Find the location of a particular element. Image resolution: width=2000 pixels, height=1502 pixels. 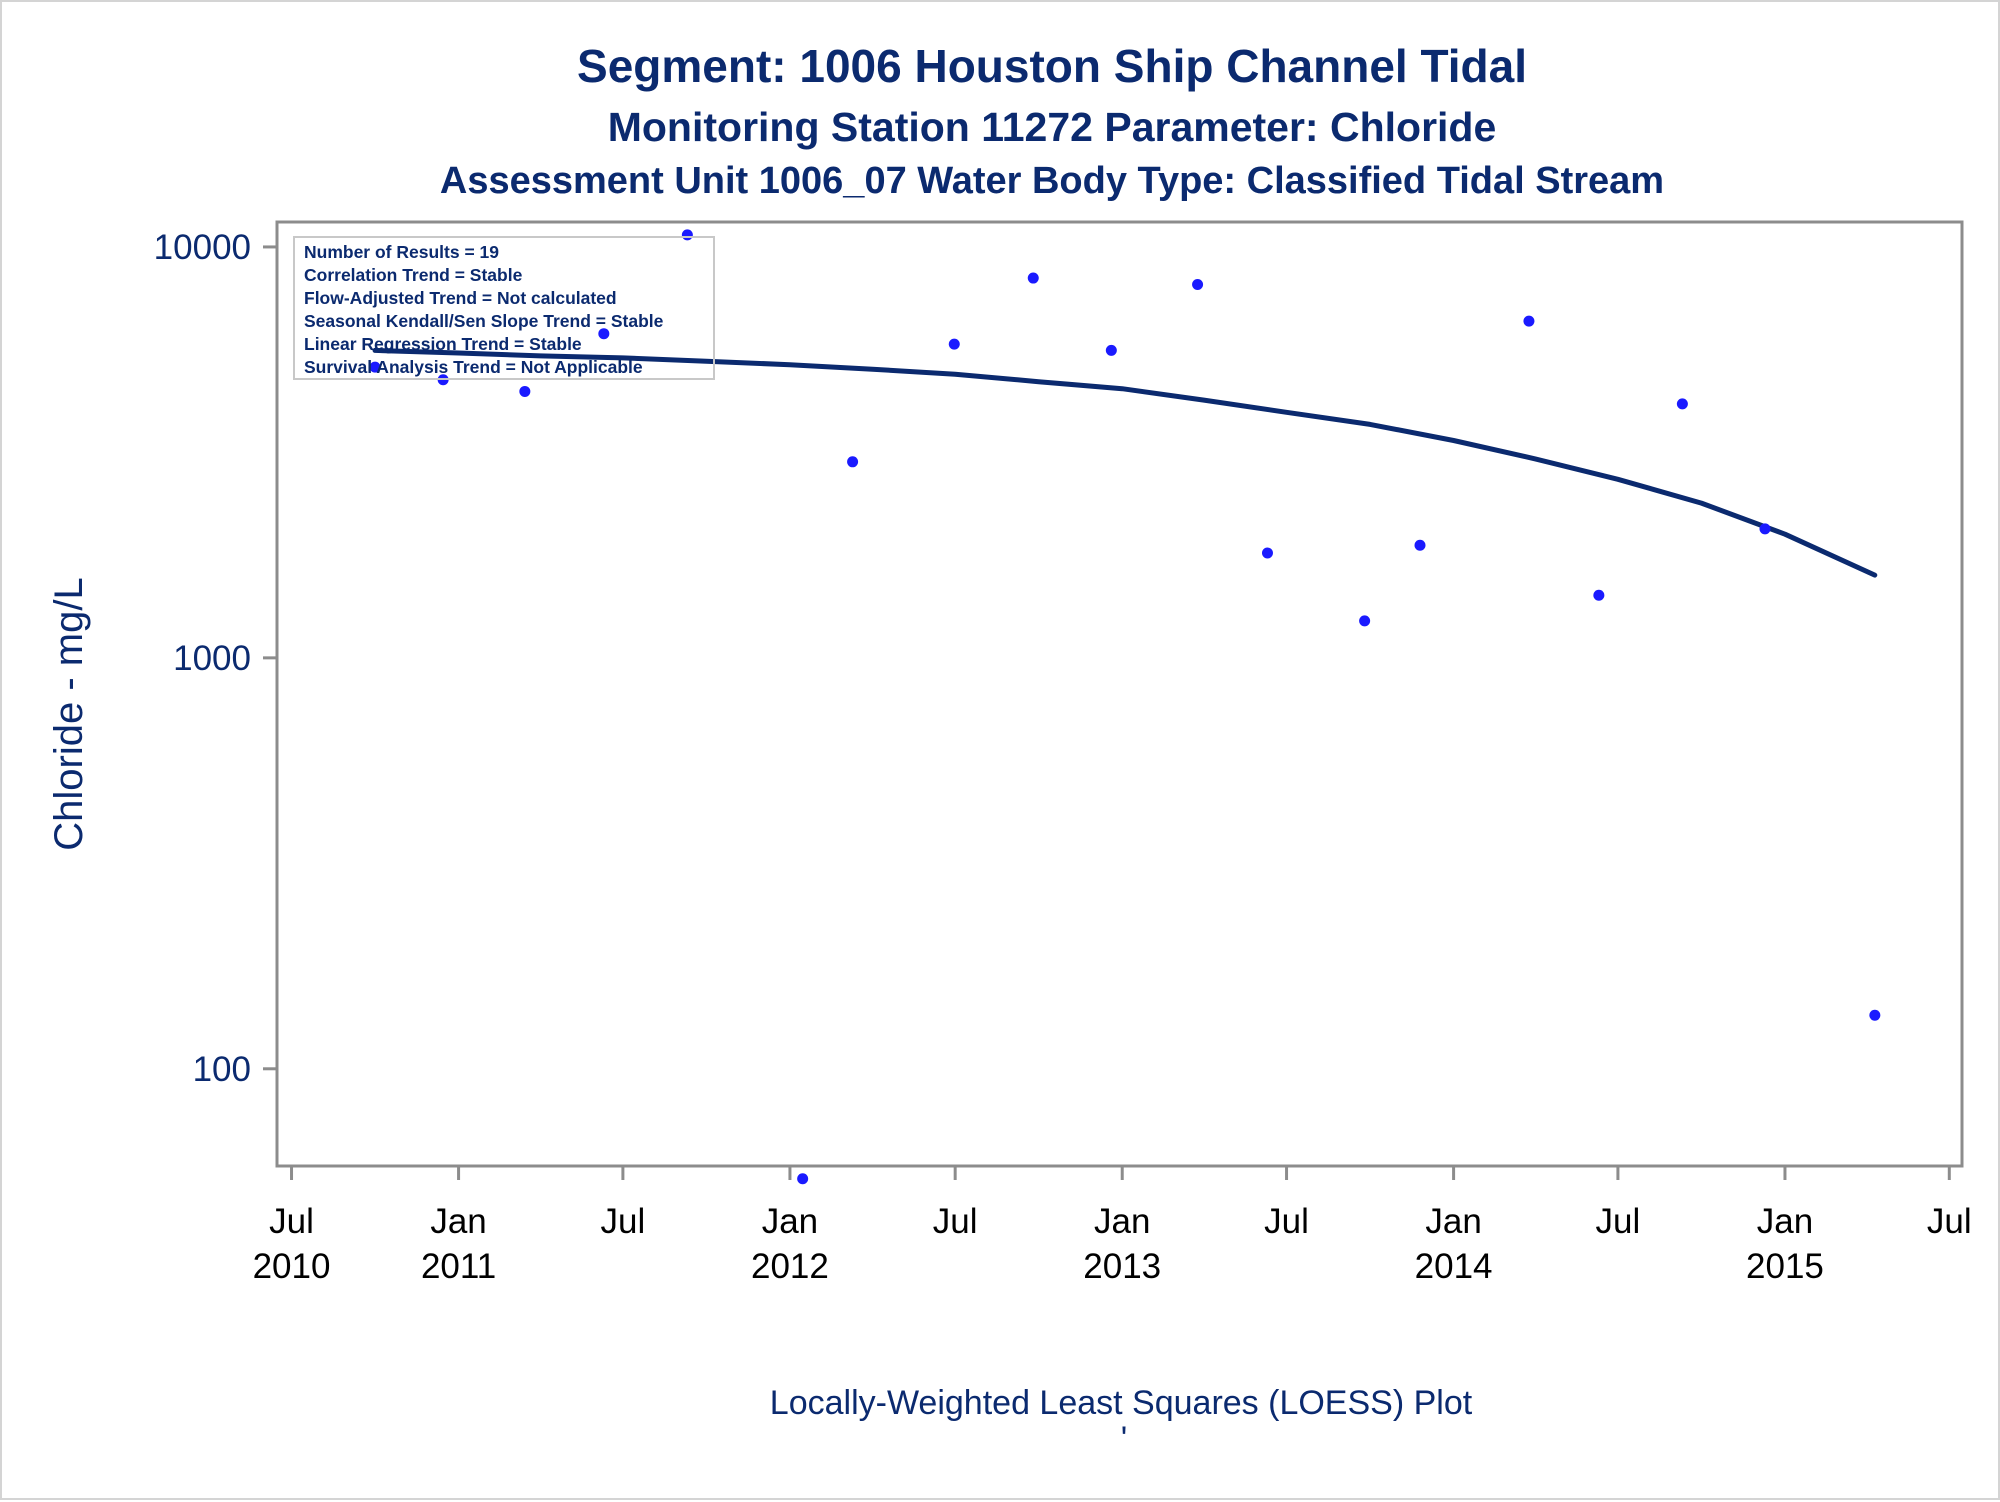

loess-curve is located at coordinates (1125, 462).